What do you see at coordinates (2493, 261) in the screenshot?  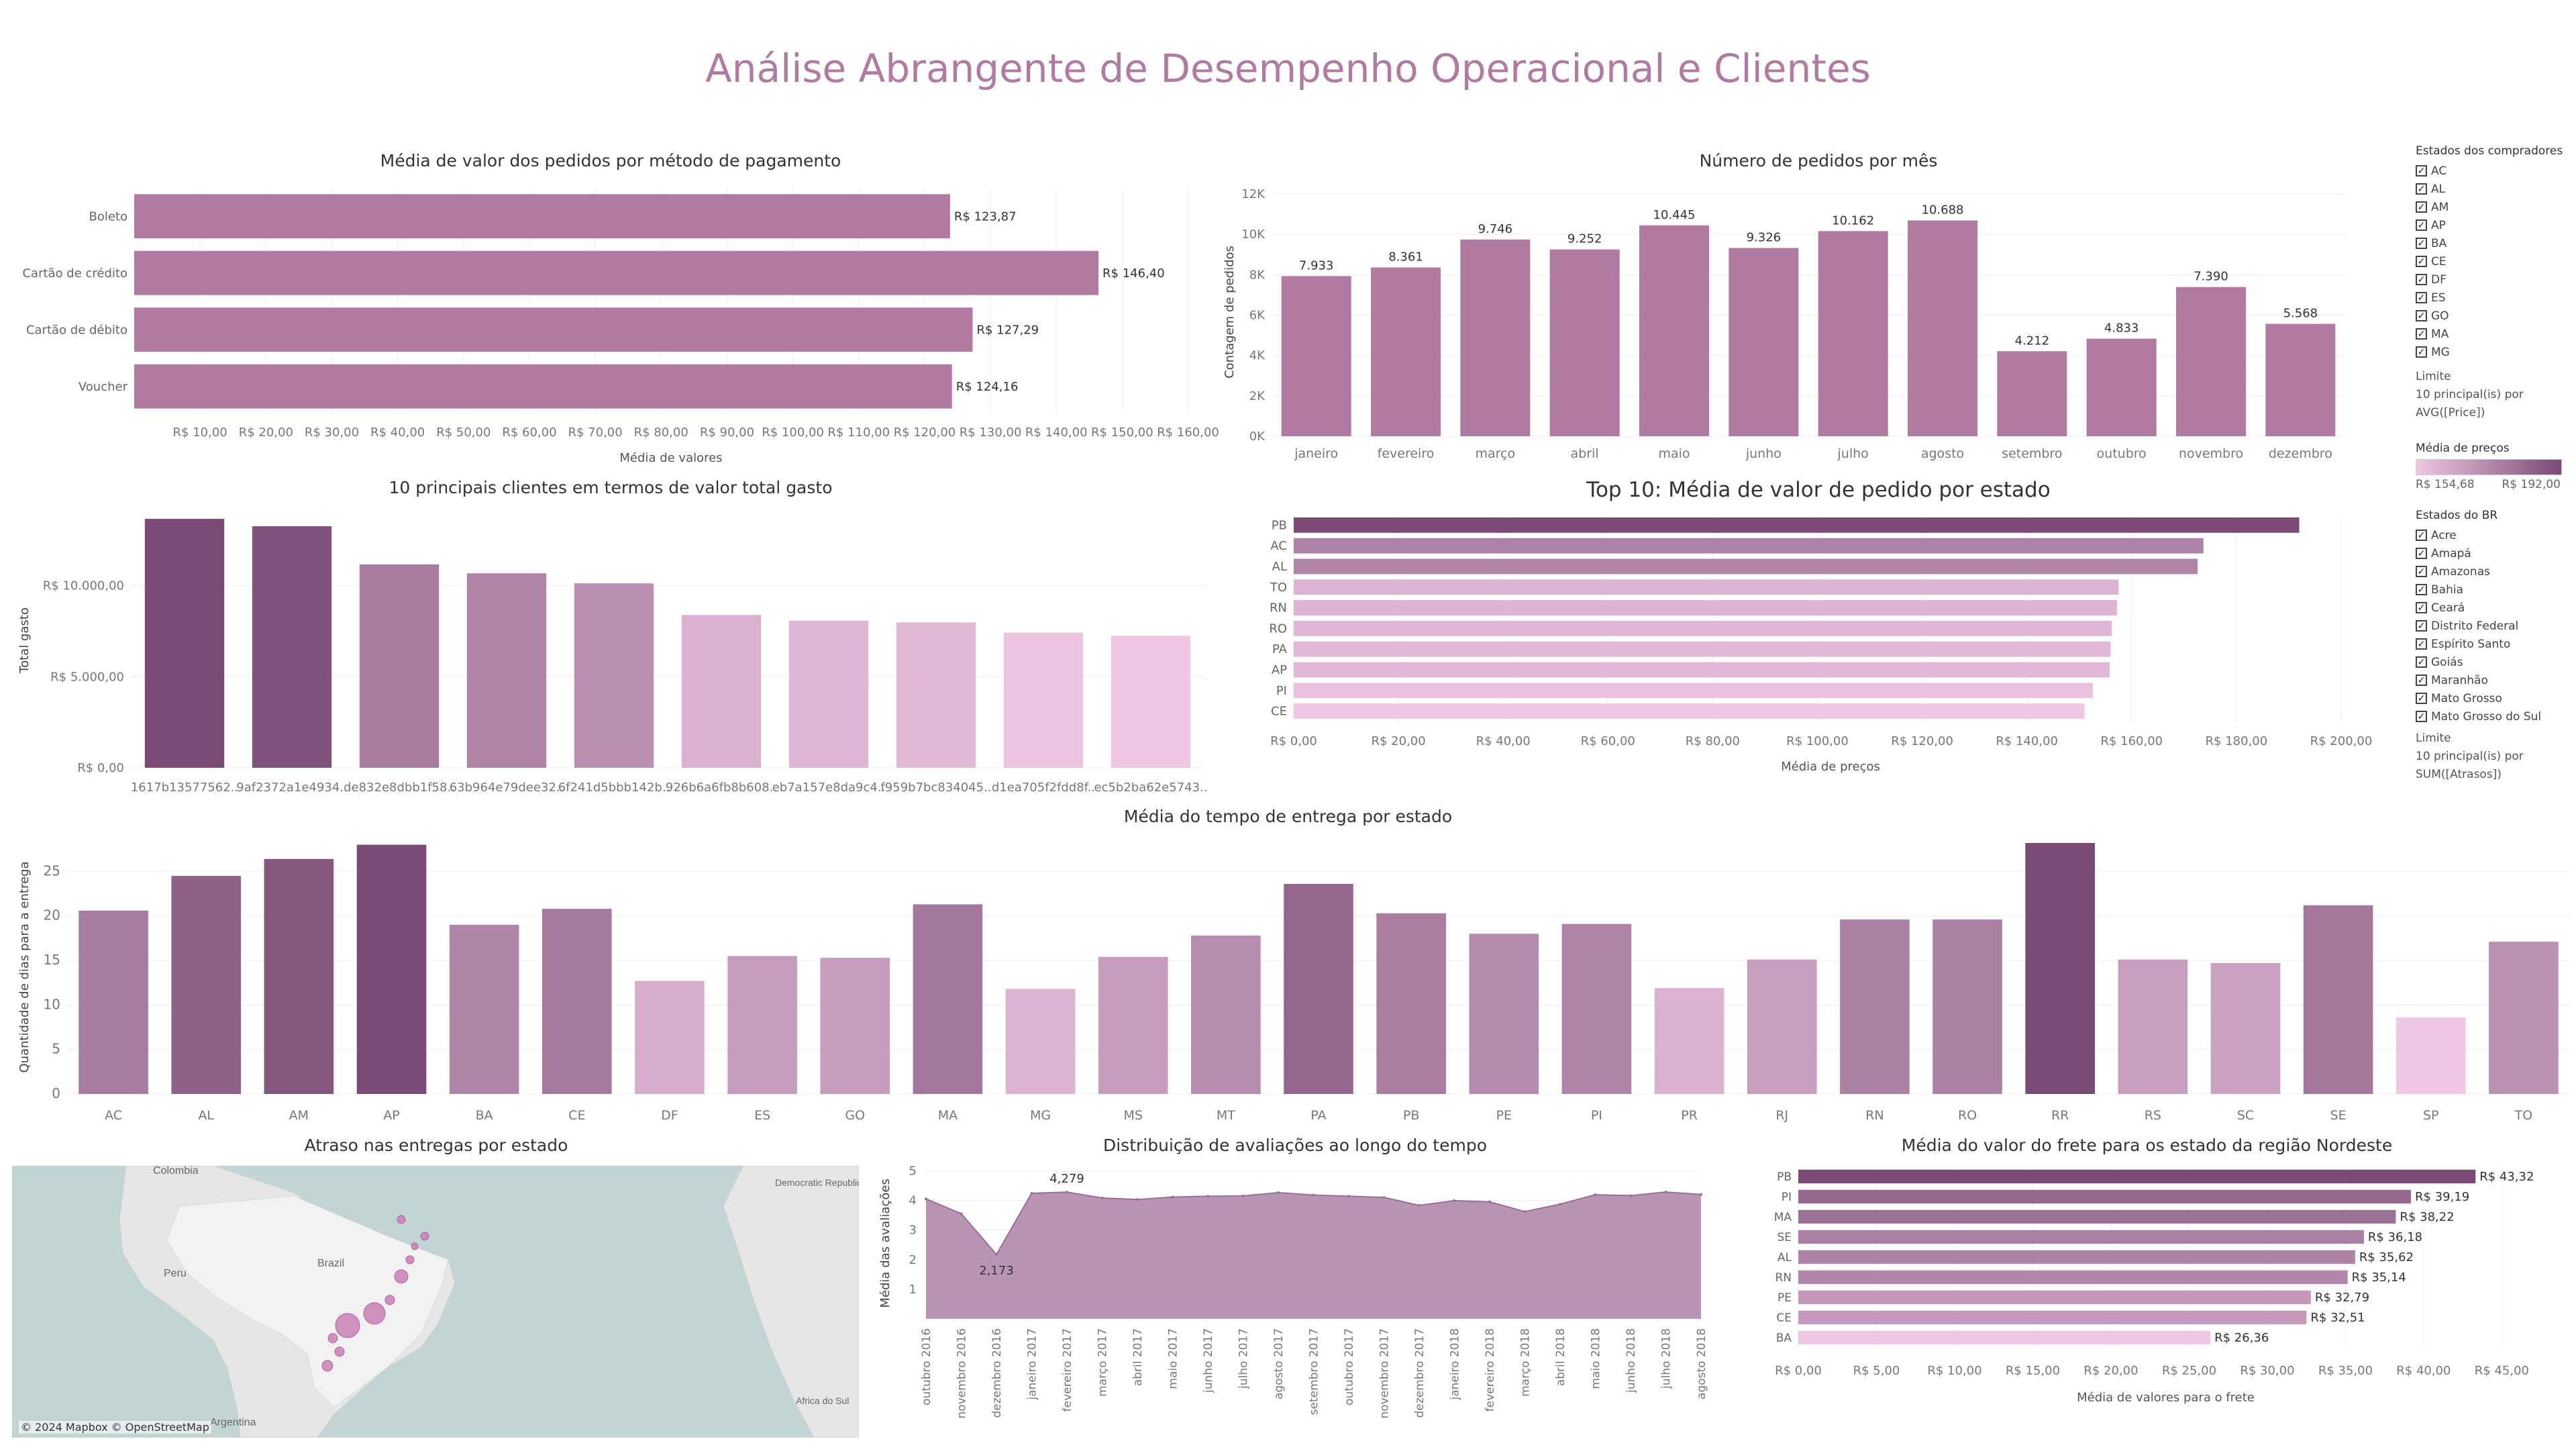 I see `filter-checkbox-item: ✓ CE` at bounding box center [2493, 261].